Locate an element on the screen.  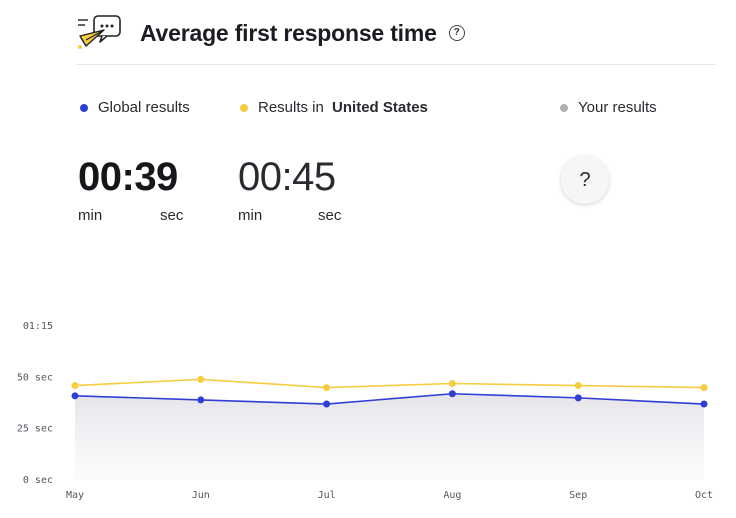
x-tick-label: Jul is located at coordinates (327, 495).